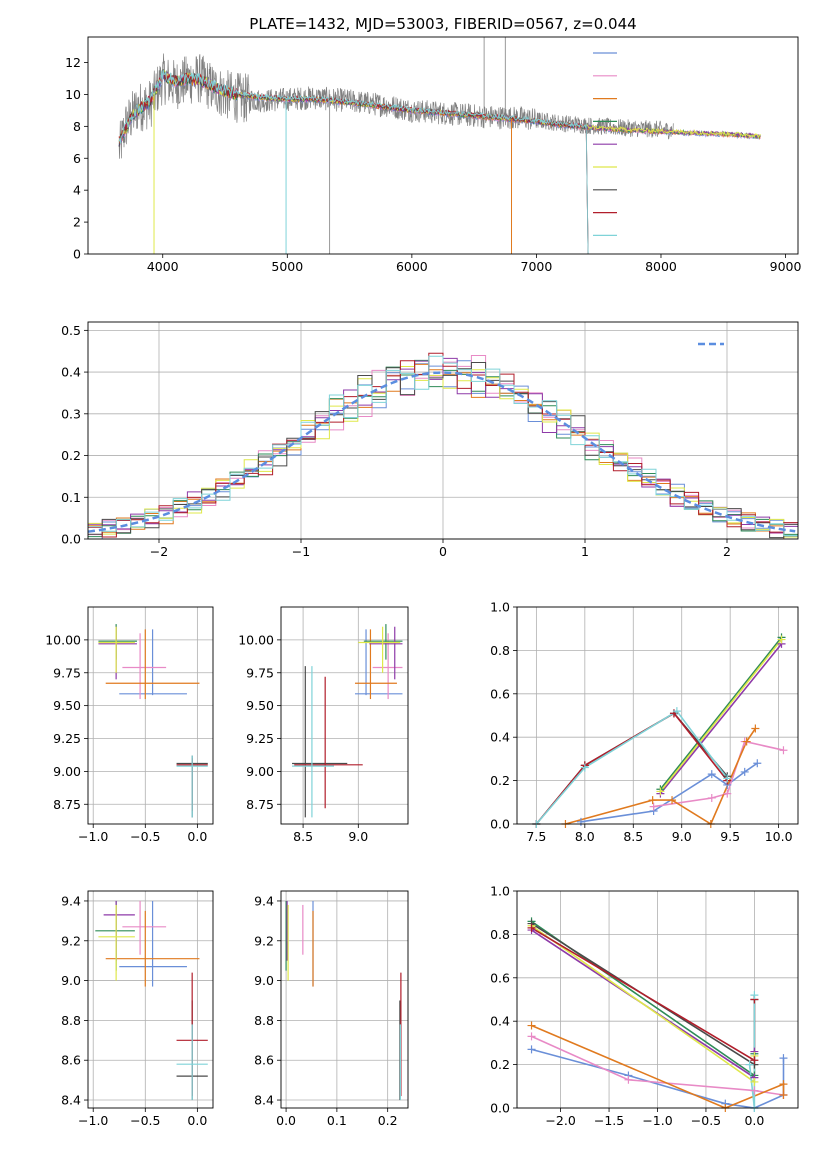 This screenshot has width=819, height=1170. I want to click on y-tick-label: 8, so click(77, 126).